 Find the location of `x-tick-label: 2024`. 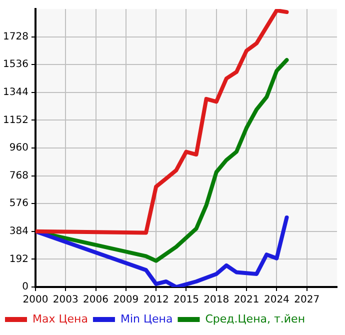

x-tick-label: 2024 is located at coordinates (277, 300).